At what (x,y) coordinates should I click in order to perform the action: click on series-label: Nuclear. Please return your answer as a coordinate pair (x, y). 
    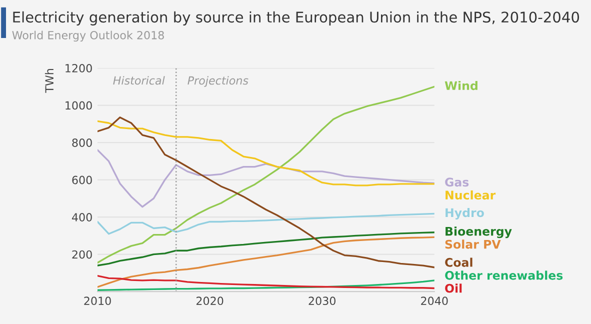
    Looking at the image, I should click on (471, 195).